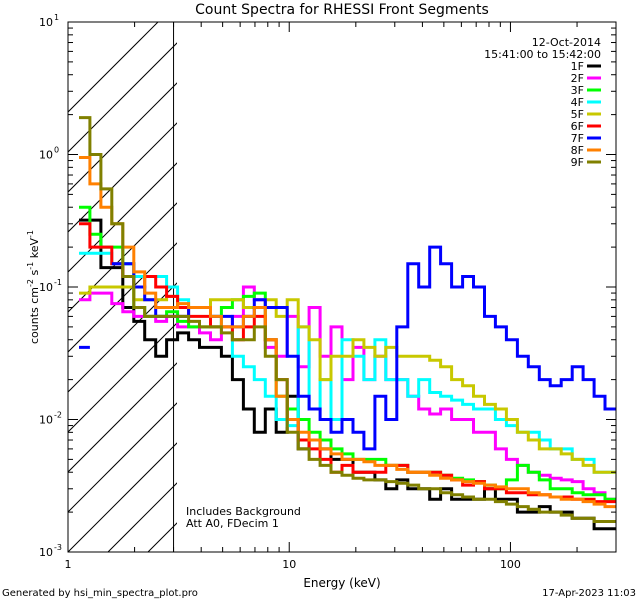 The width and height of the screenshot is (640, 600). Describe the element at coordinates (58, 415) in the screenshot. I see `y-tick-exponent: -2` at that location.